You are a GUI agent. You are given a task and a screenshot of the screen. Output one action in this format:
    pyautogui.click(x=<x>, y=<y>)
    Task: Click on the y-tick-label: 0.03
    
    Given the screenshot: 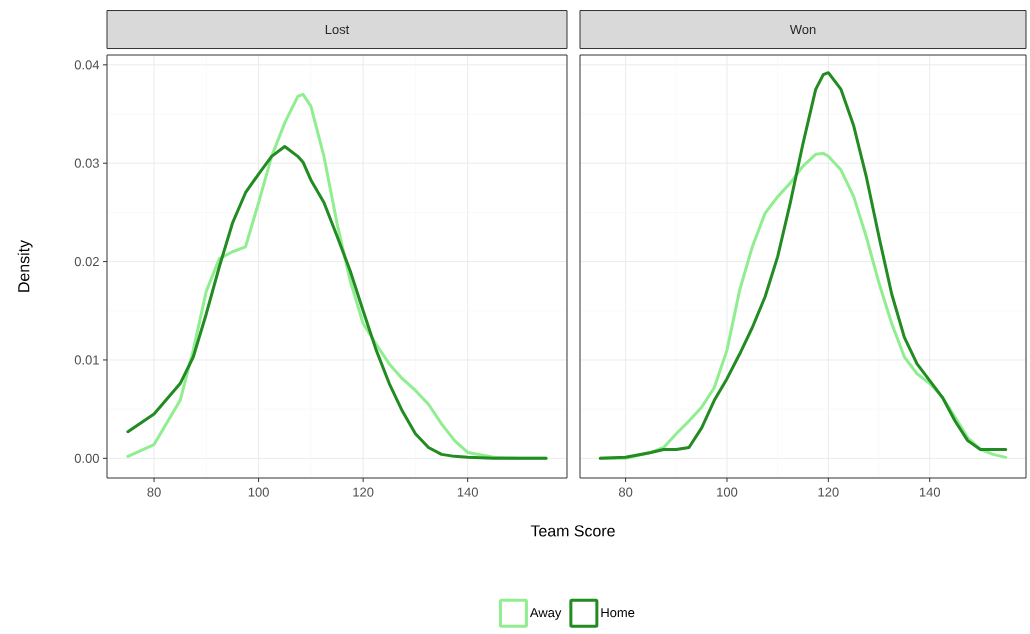 What is the action you would take?
    pyautogui.click(x=86, y=163)
    